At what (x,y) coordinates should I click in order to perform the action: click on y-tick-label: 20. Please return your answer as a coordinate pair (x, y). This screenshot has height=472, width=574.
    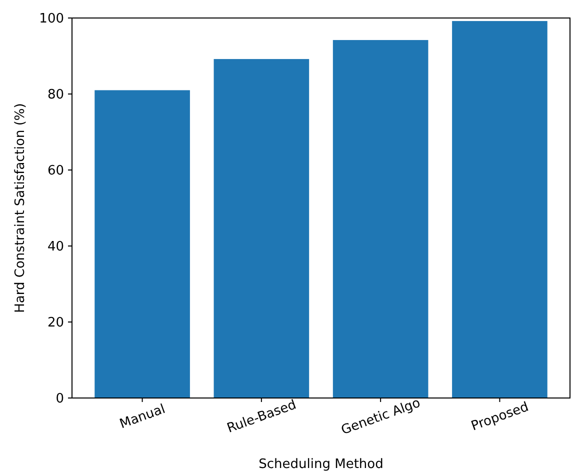
    Looking at the image, I should click on (55, 323).